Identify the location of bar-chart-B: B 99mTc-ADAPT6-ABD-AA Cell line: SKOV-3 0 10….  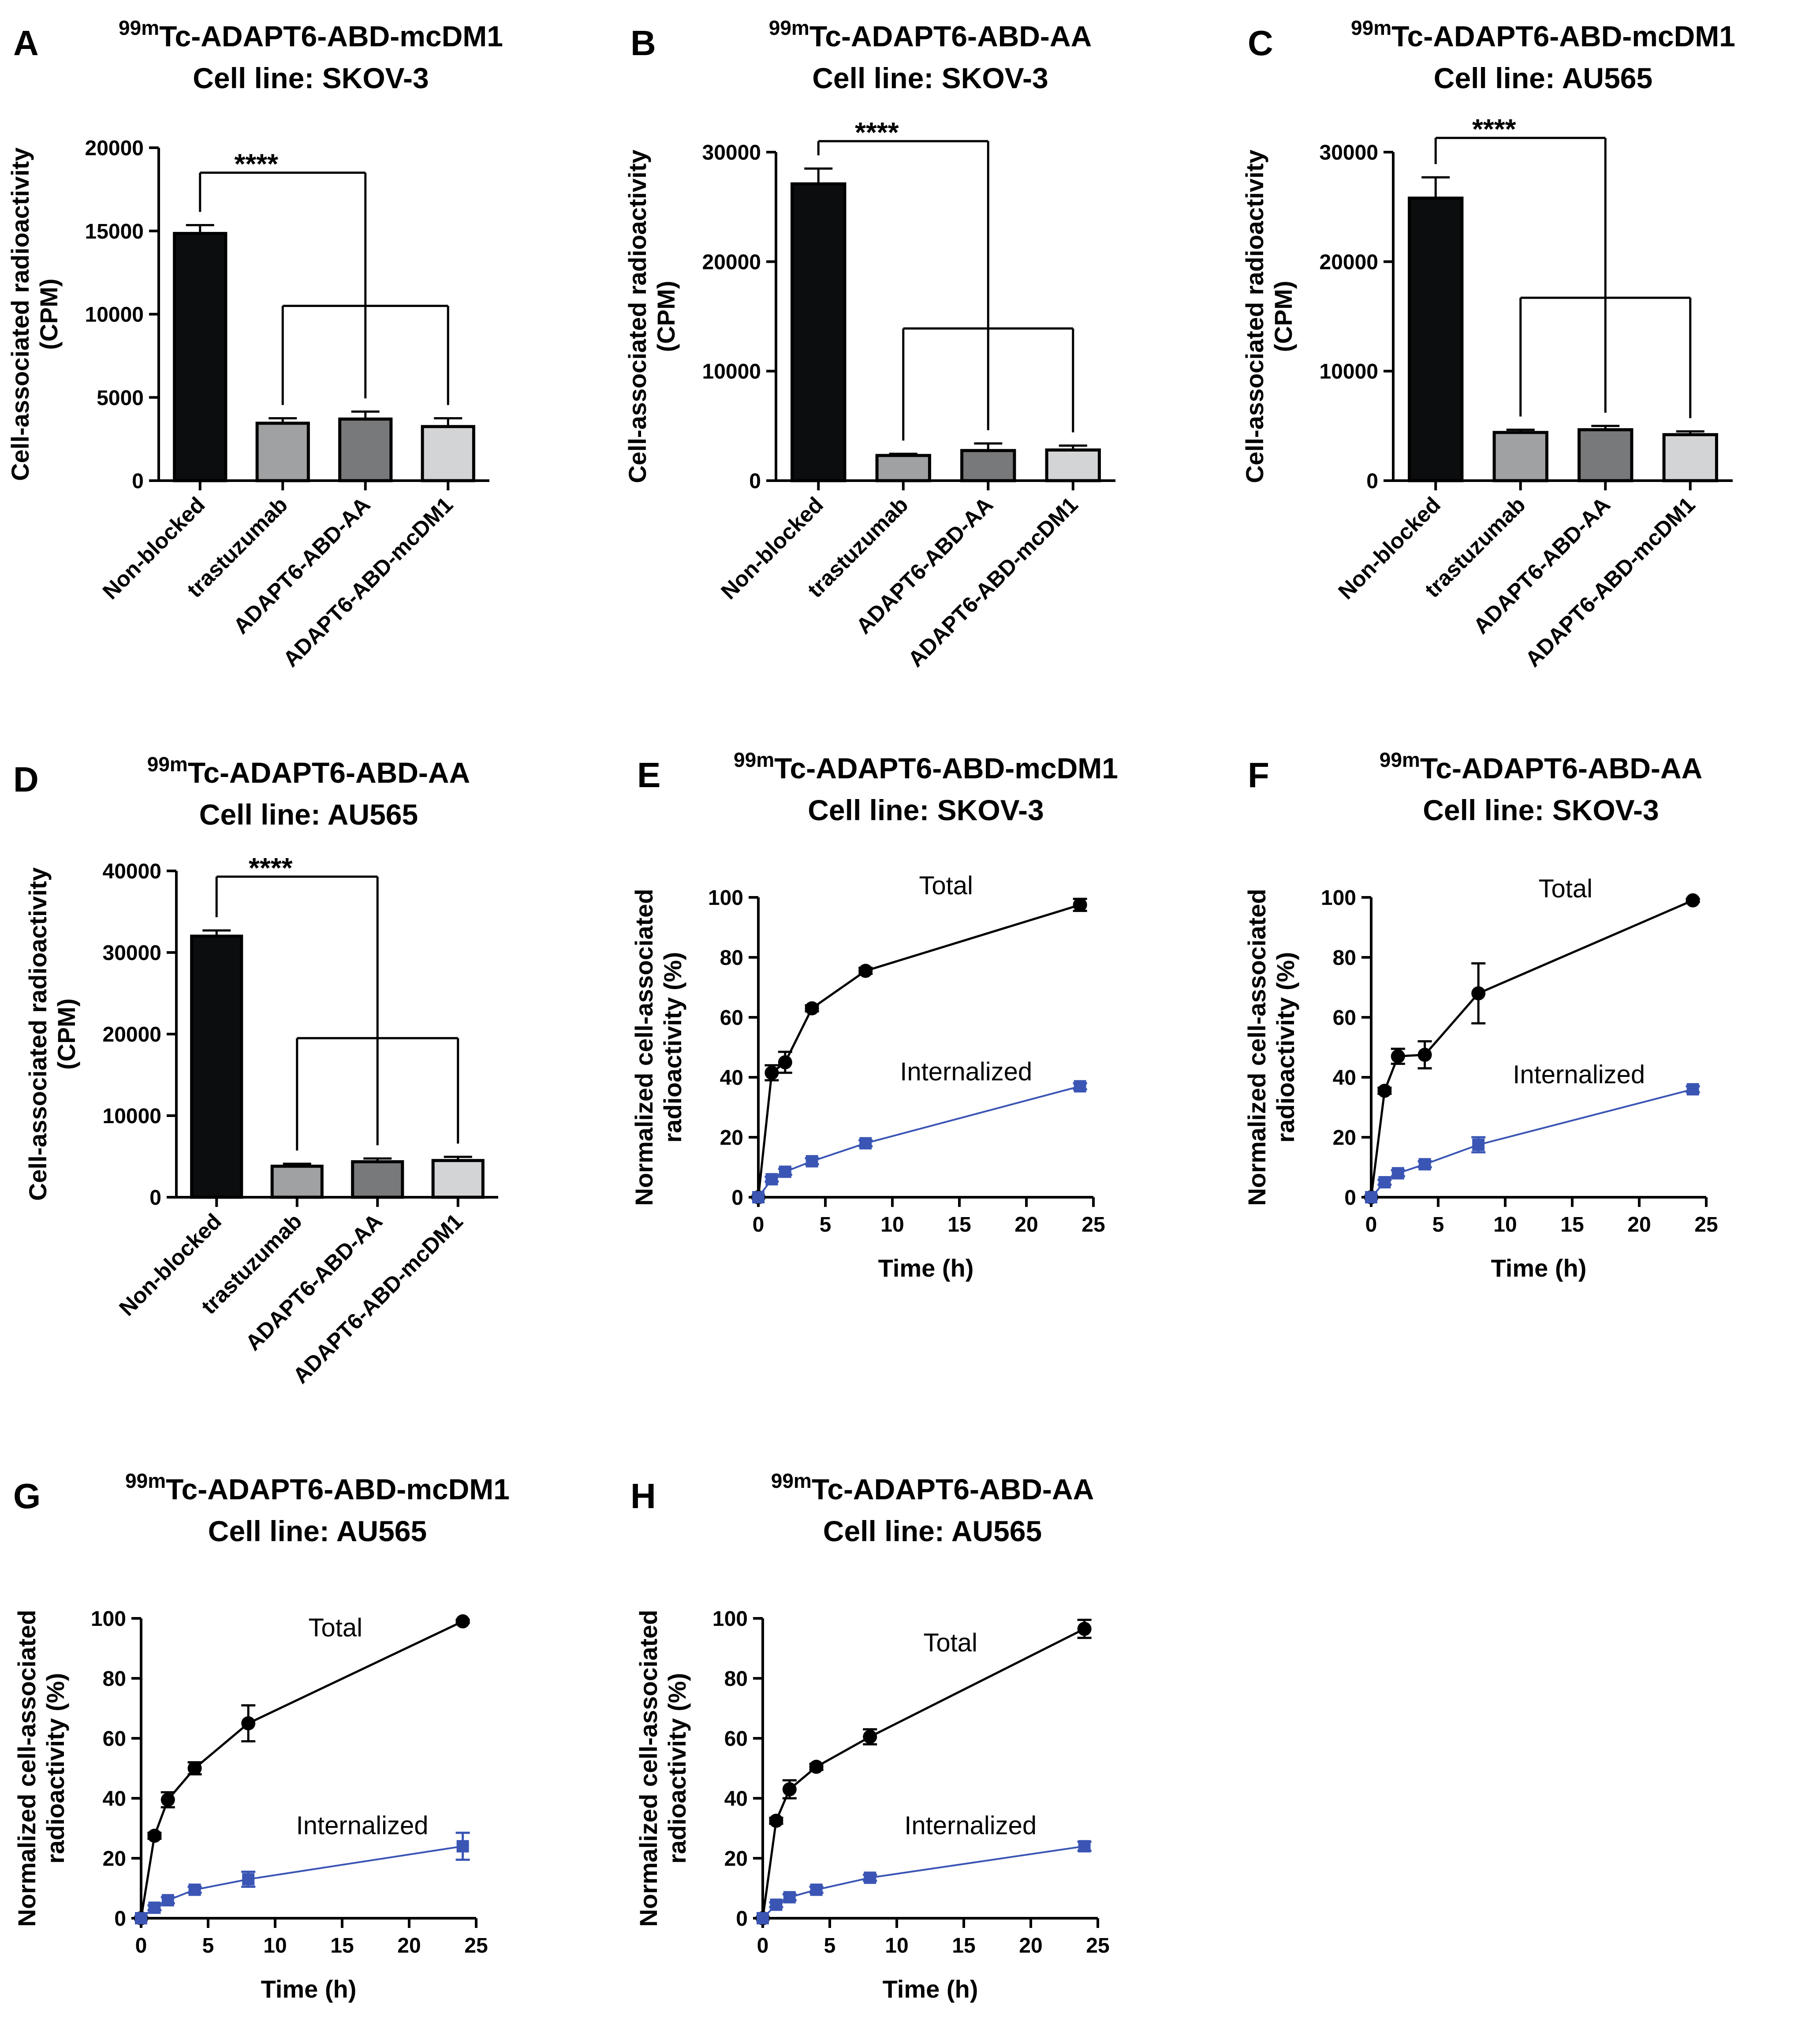
(869, 344).